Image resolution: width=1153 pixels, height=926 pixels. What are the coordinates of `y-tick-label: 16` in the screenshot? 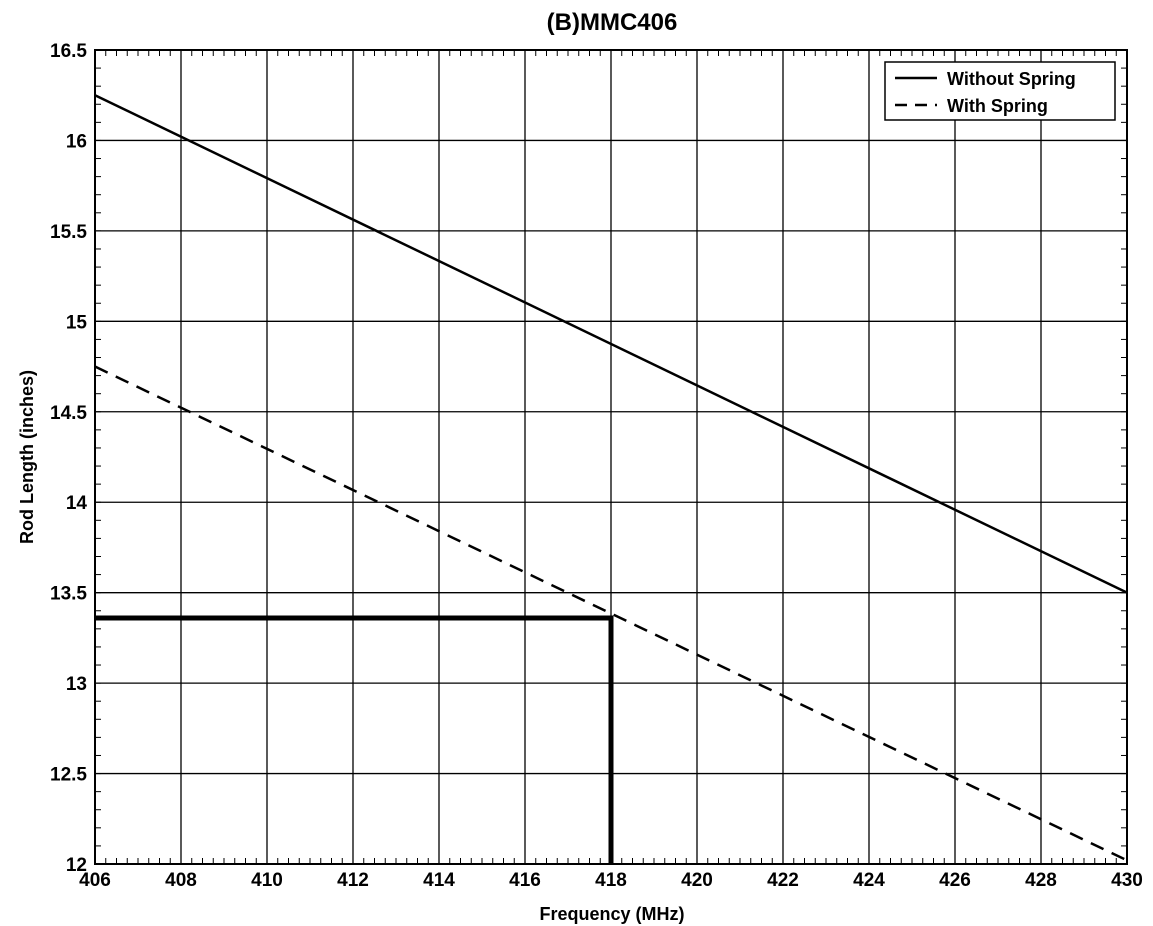 It's located at (76, 141).